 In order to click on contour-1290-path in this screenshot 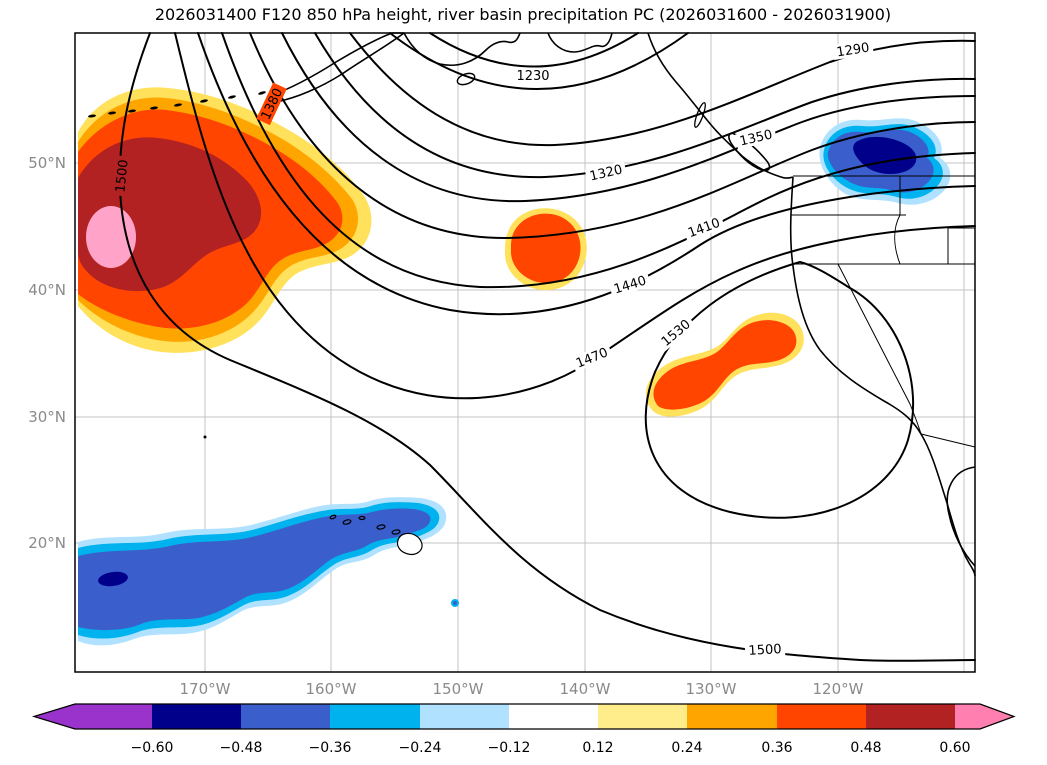, I will do `click(662, 89)`.